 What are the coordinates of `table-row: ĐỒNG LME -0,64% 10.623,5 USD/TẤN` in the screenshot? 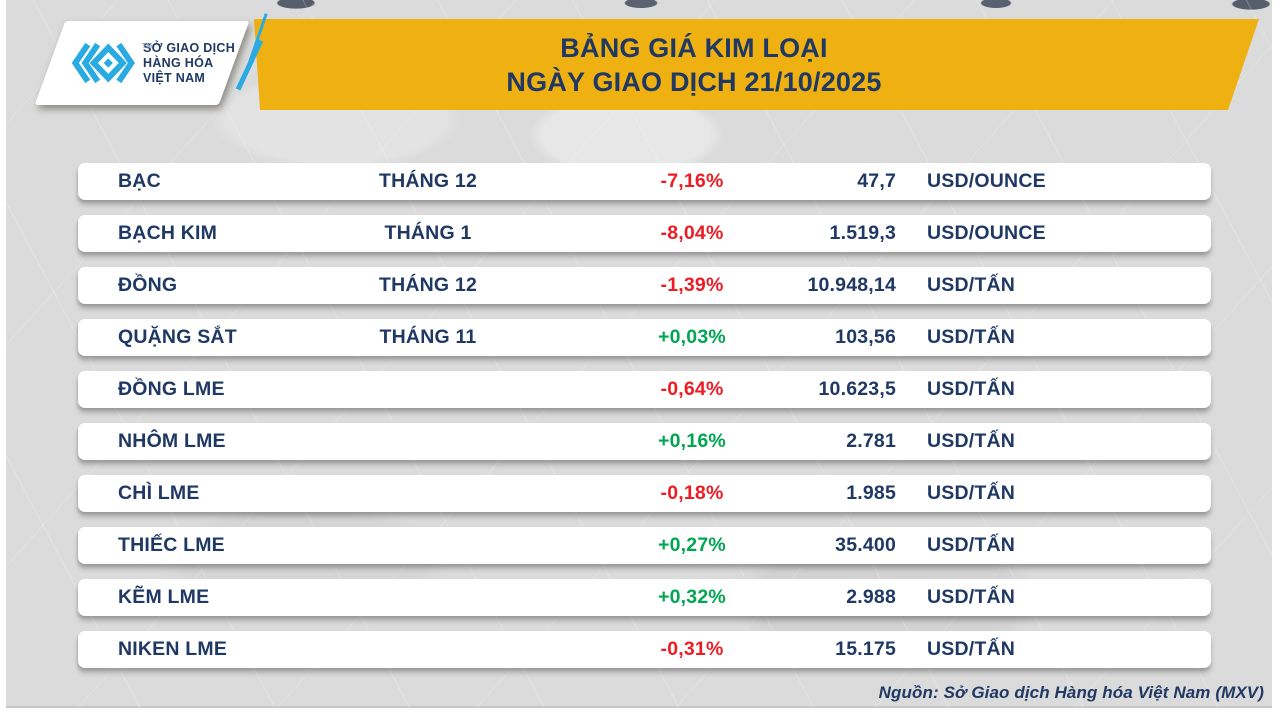 It's located at (644, 389).